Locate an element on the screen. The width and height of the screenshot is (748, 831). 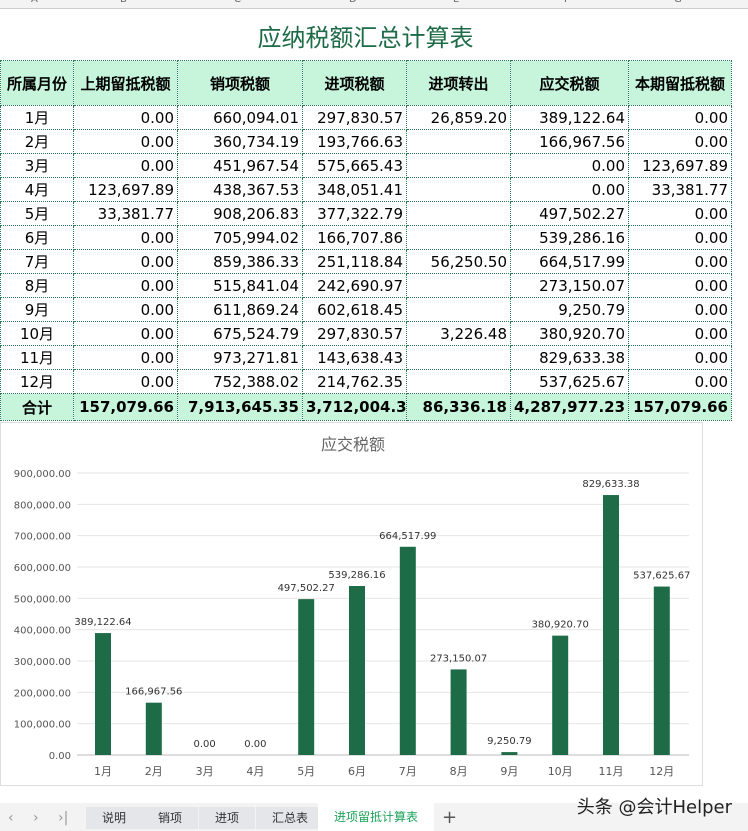
cell: 3,226.48 is located at coordinates (458, 333).